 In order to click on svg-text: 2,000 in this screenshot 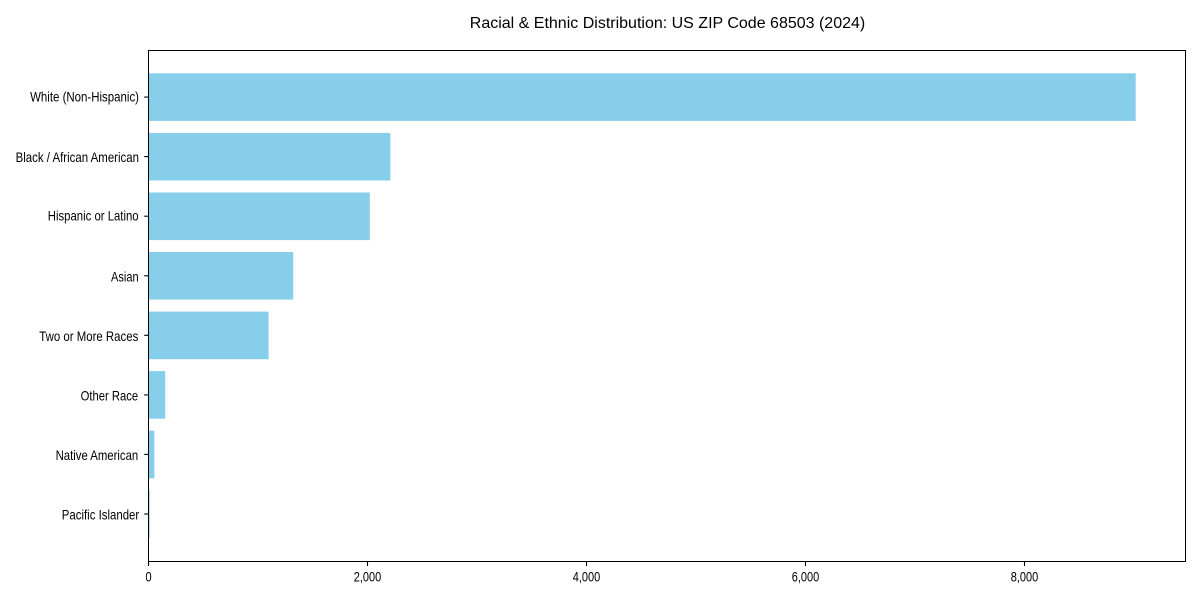, I will do `click(368, 576)`.